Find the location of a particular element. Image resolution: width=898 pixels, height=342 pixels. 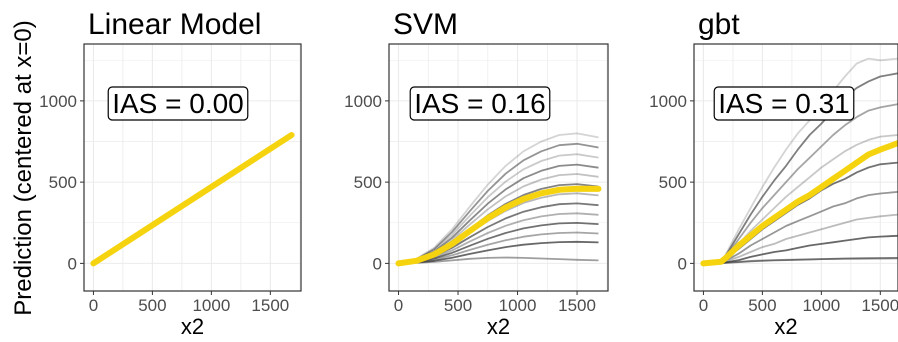

ias-annotation: IAS = 0.00 is located at coordinates (178, 103).